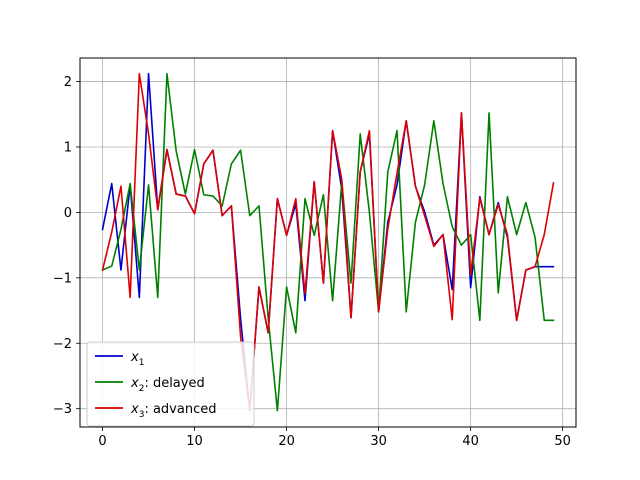  What do you see at coordinates (286, 441) in the screenshot?
I see `x-tick-label: 20` at bounding box center [286, 441].